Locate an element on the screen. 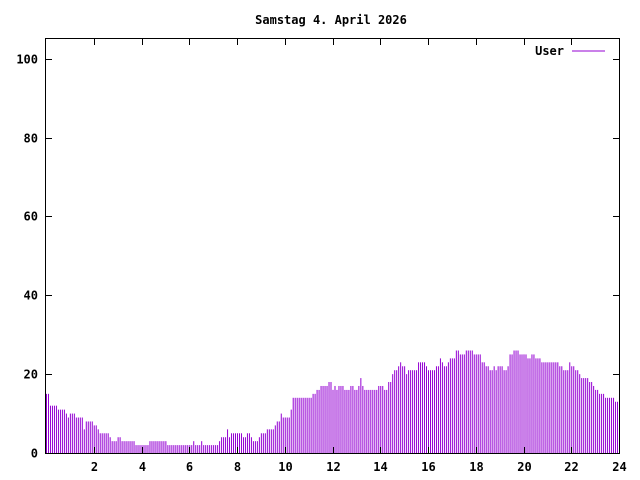 The height and width of the screenshot is (480, 640). x-tick-label: 6 is located at coordinates (189, 467).